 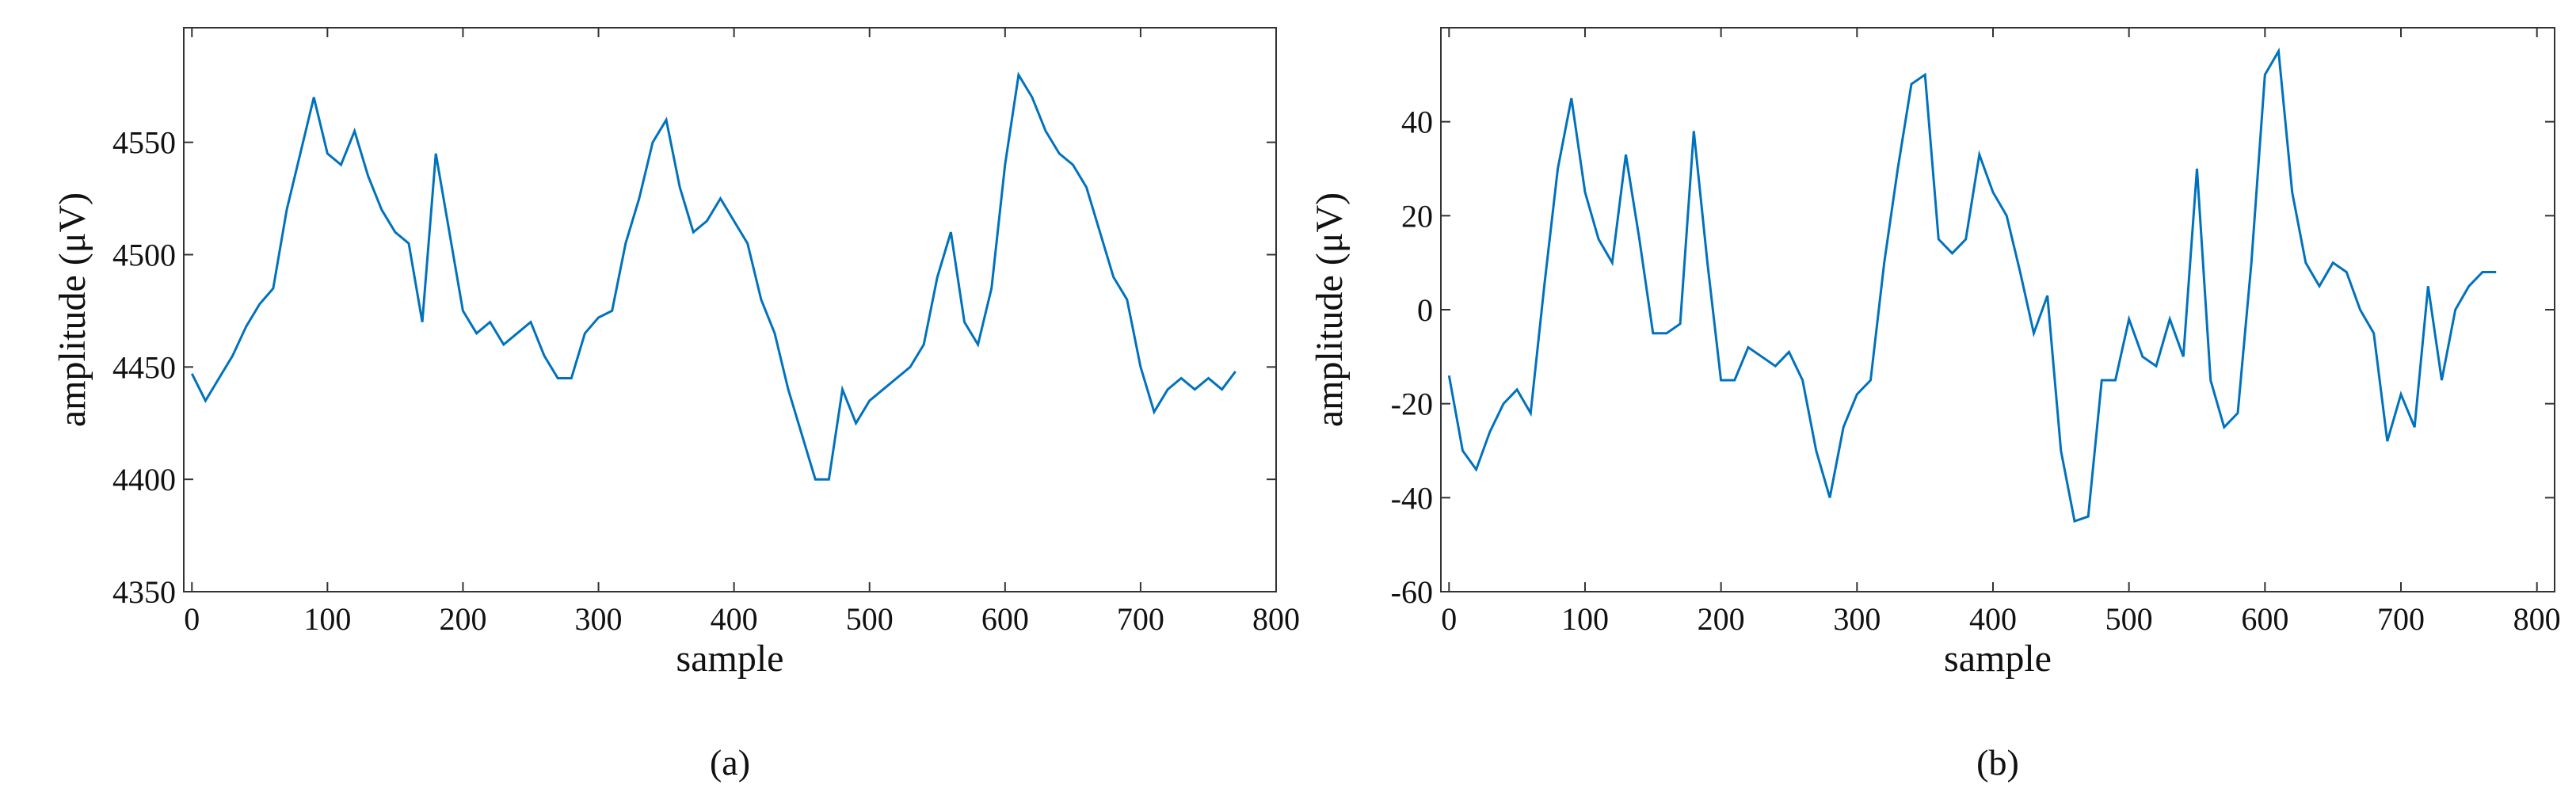 I want to click on y-tick-label: -20, so click(x=1412, y=404).